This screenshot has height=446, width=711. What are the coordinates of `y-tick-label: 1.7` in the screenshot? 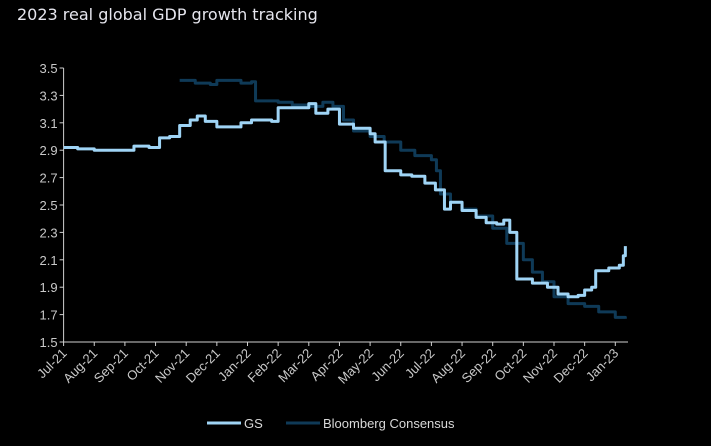 It's located at (49, 315).